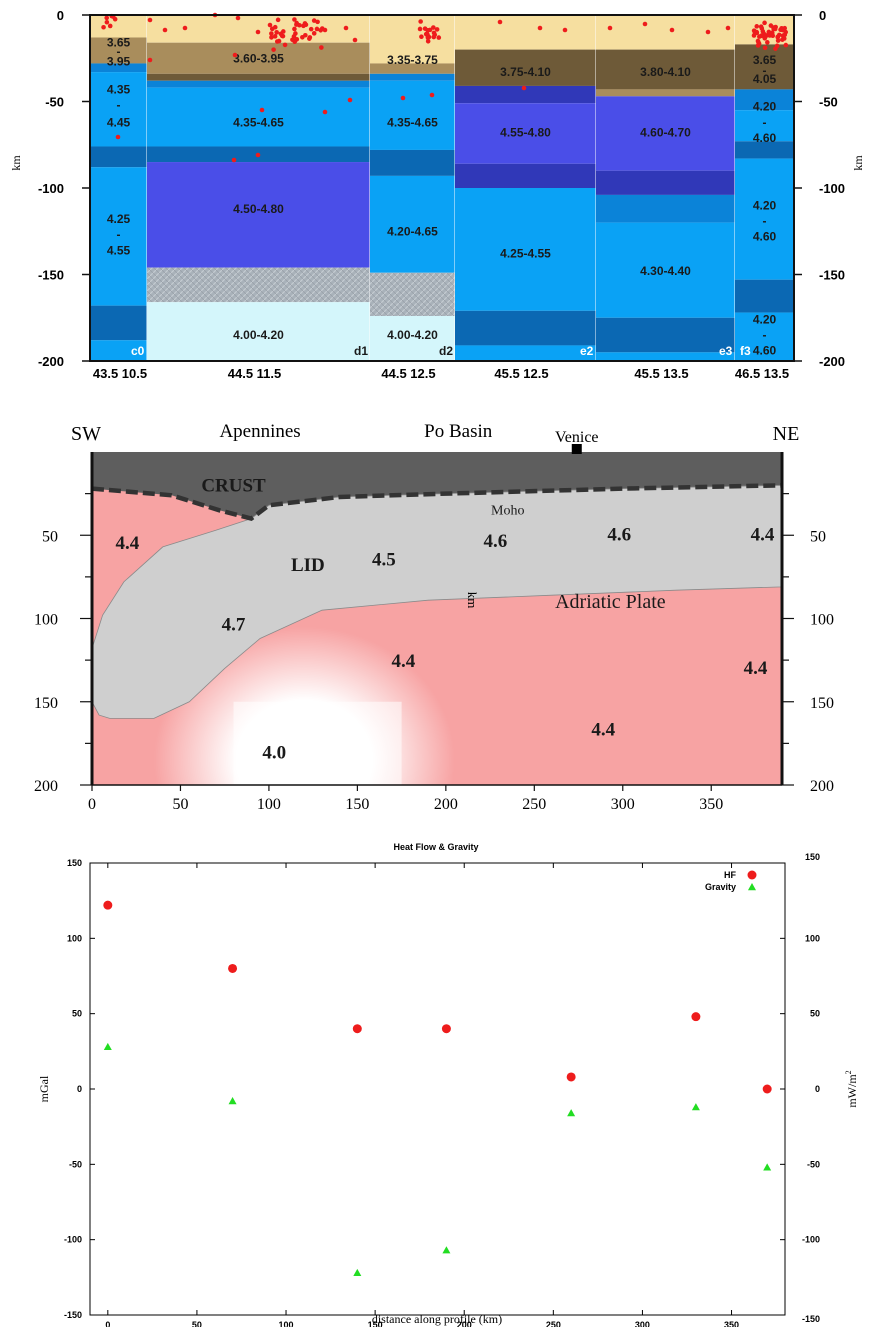  What do you see at coordinates (138, 351) in the screenshot?
I see `station-id: c0` at bounding box center [138, 351].